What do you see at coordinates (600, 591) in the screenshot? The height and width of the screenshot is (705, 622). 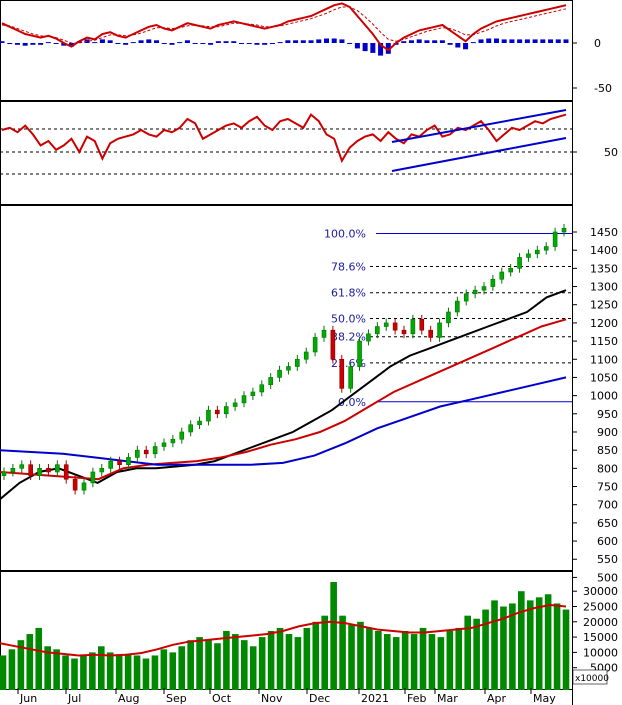 I see `volume-tick-label: 30000` at bounding box center [600, 591].